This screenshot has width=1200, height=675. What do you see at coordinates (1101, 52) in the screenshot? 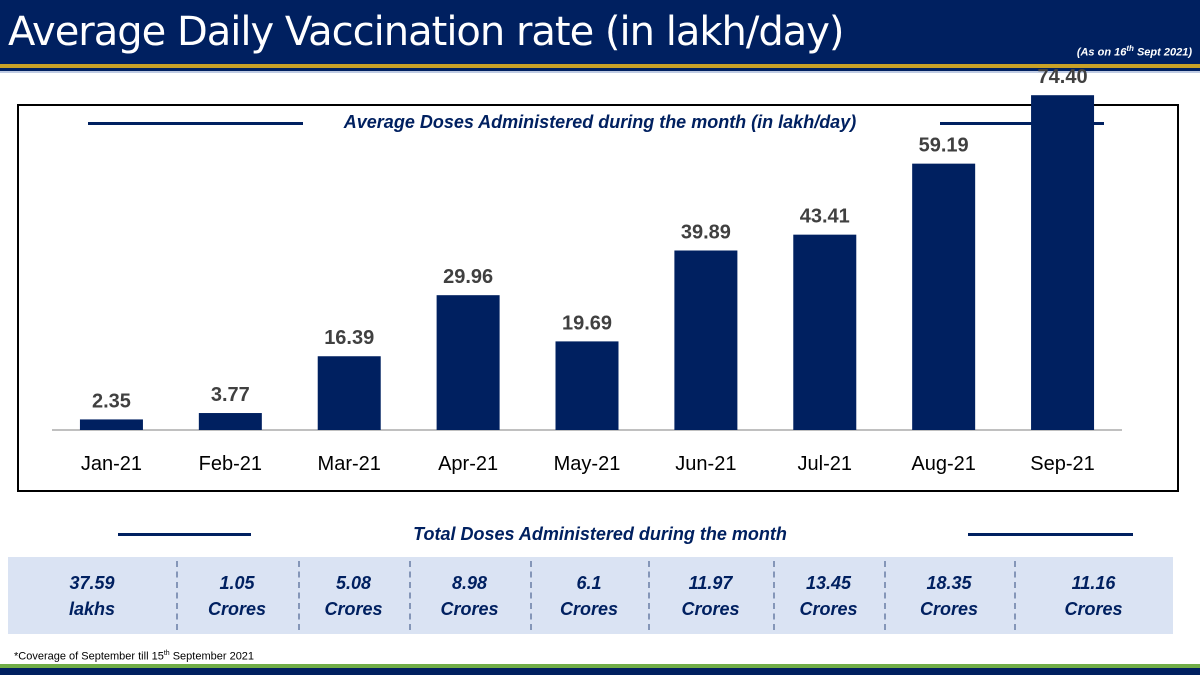
I see `as-of-prefix: (As on 16` at bounding box center [1101, 52].